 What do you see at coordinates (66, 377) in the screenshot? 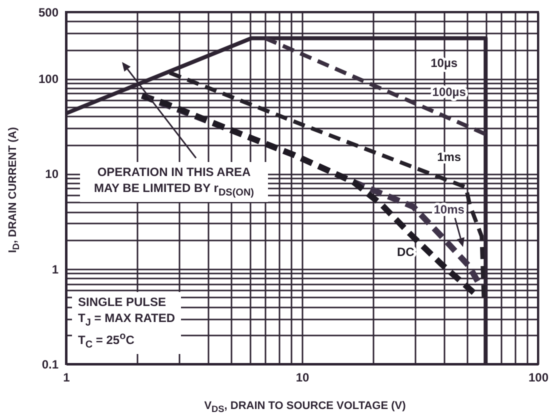
I see `x-tick-label: 1` at bounding box center [66, 377].